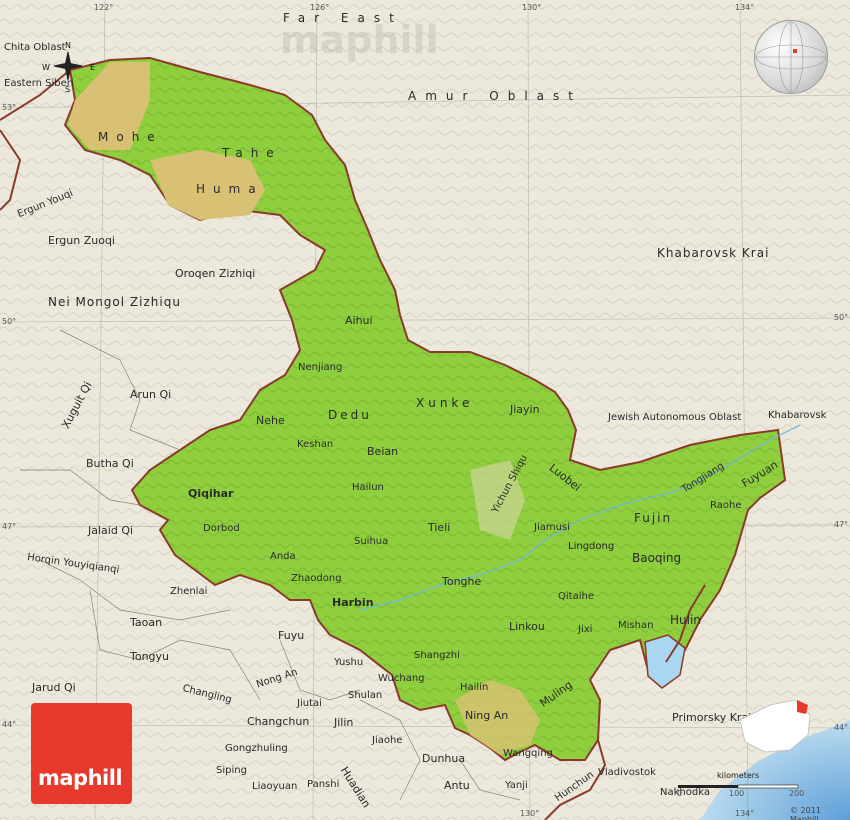  What do you see at coordinates (528, 753) in the screenshot?
I see `place-wangqing: Wangqing` at bounding box center [528, 753].